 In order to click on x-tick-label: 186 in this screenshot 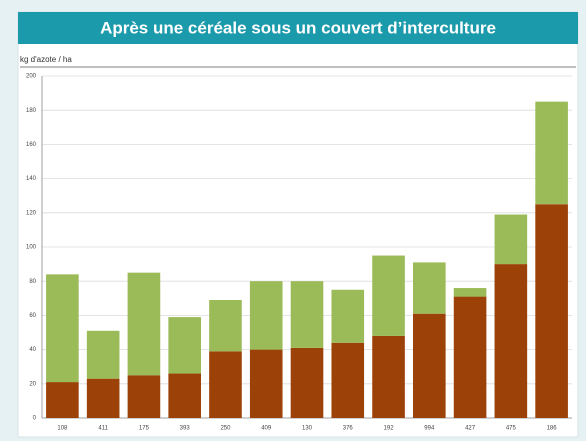, I will do `click(552, 429)`.